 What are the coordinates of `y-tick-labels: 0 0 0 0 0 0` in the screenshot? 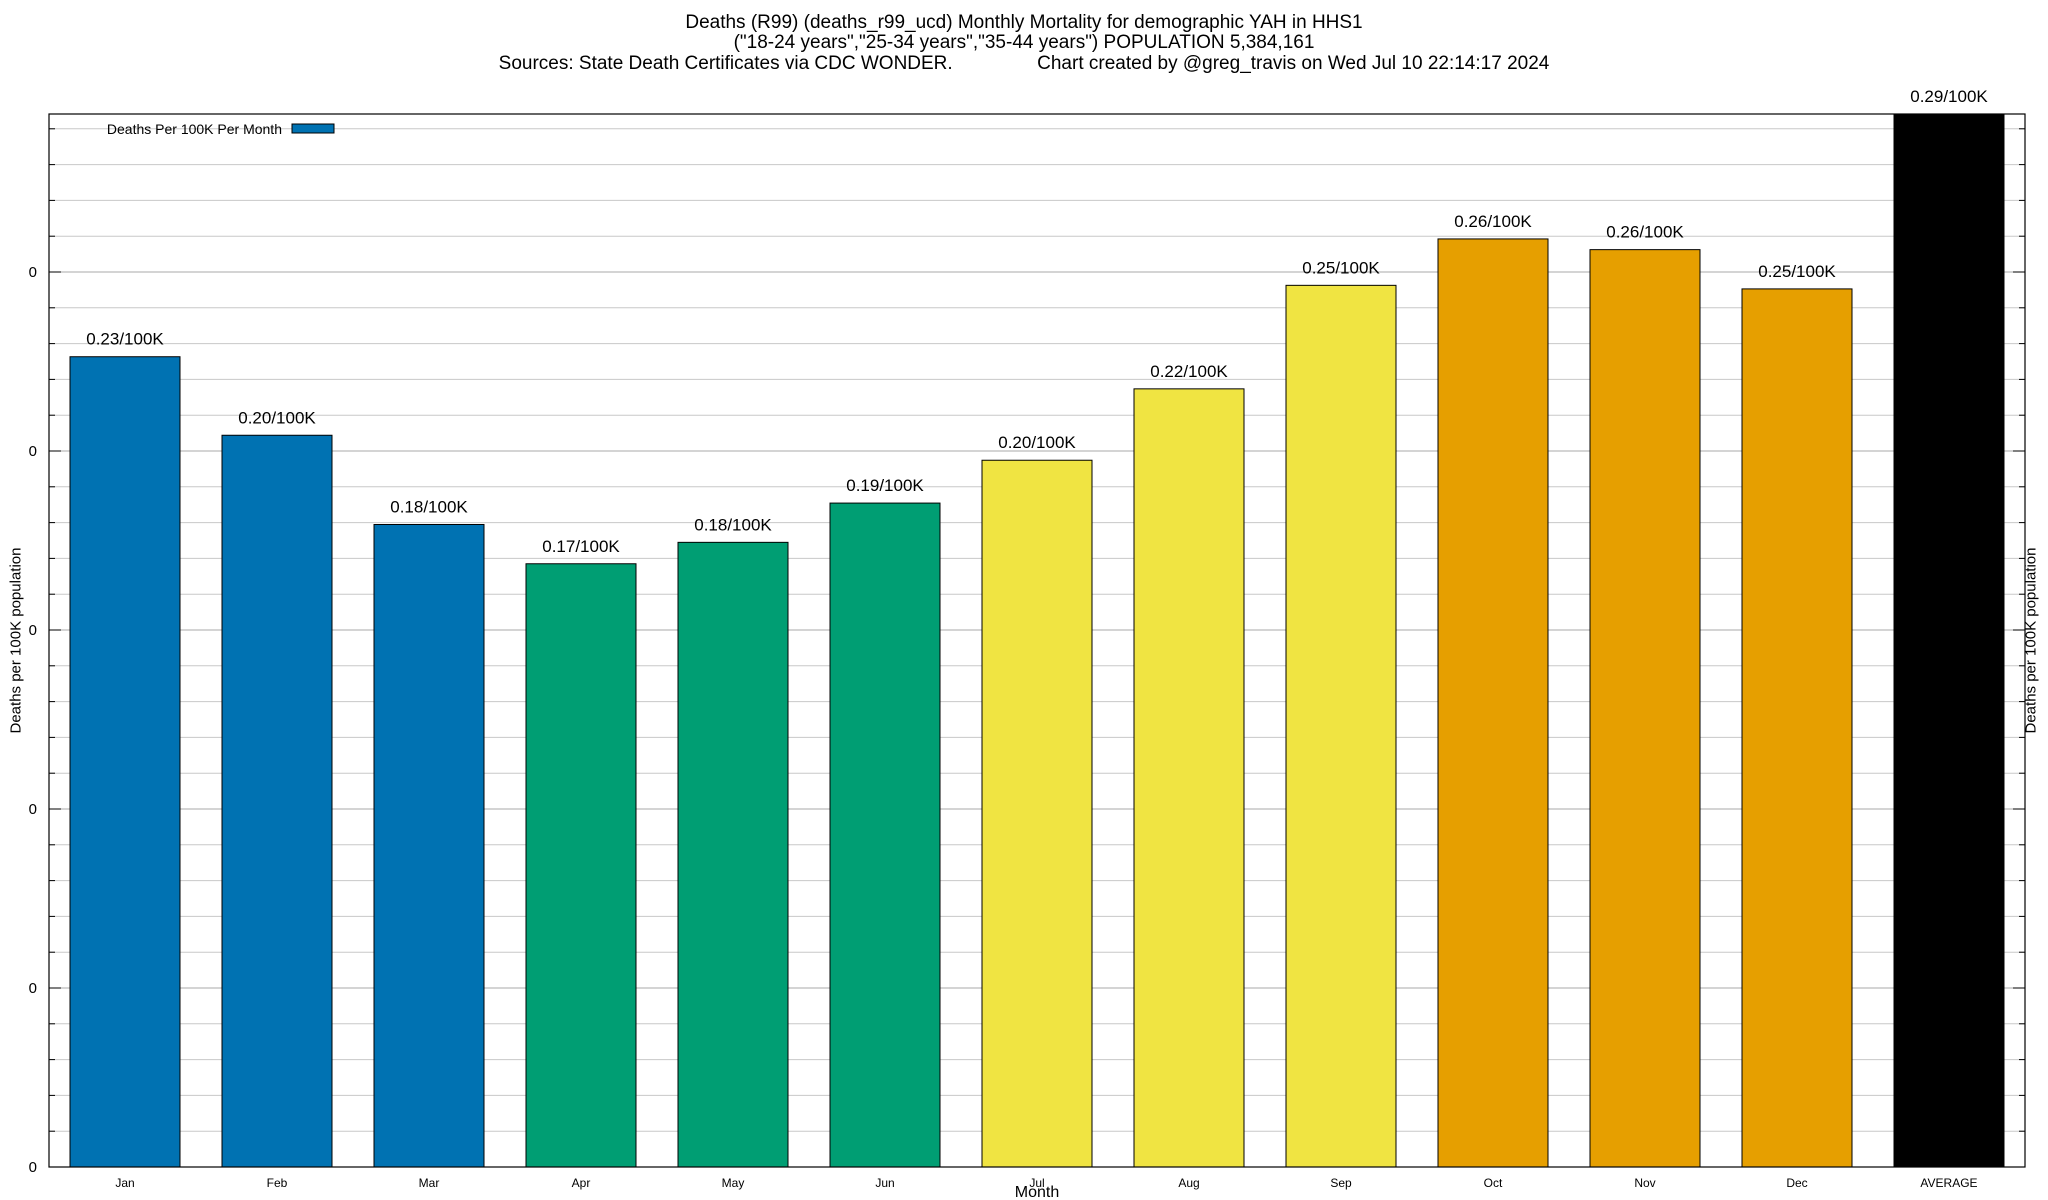 It's located at (33, 720).